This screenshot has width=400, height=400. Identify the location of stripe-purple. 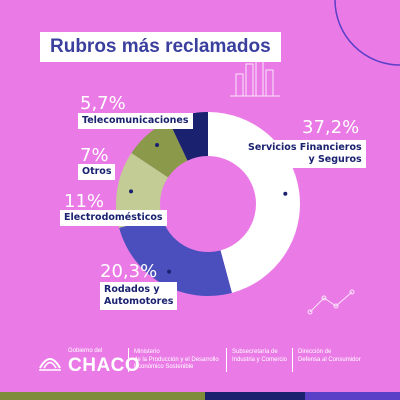
(352, 396).